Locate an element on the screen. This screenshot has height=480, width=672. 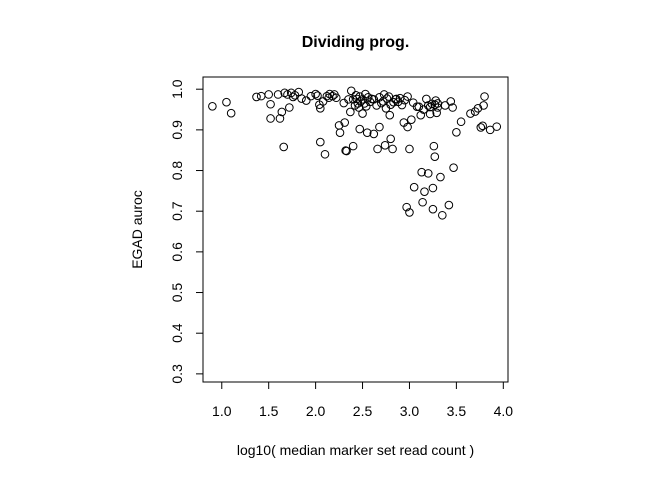
x-axis-label: log10( median marker set read count ) is located at coordinates (355, 450).